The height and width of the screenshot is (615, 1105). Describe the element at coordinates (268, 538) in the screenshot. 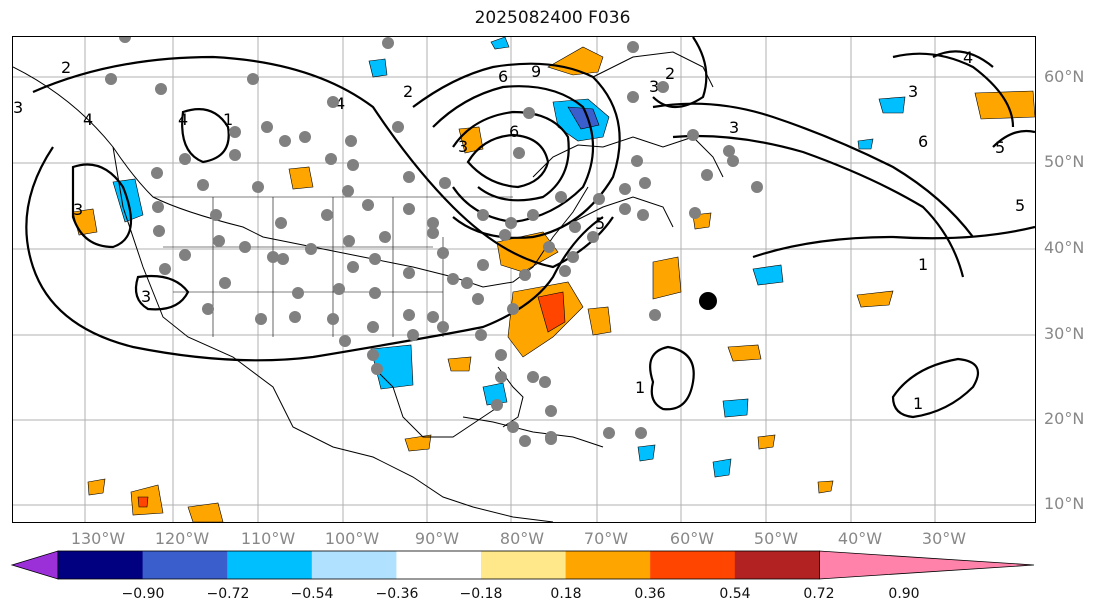

I see `lon-label: 110°W` at that location.